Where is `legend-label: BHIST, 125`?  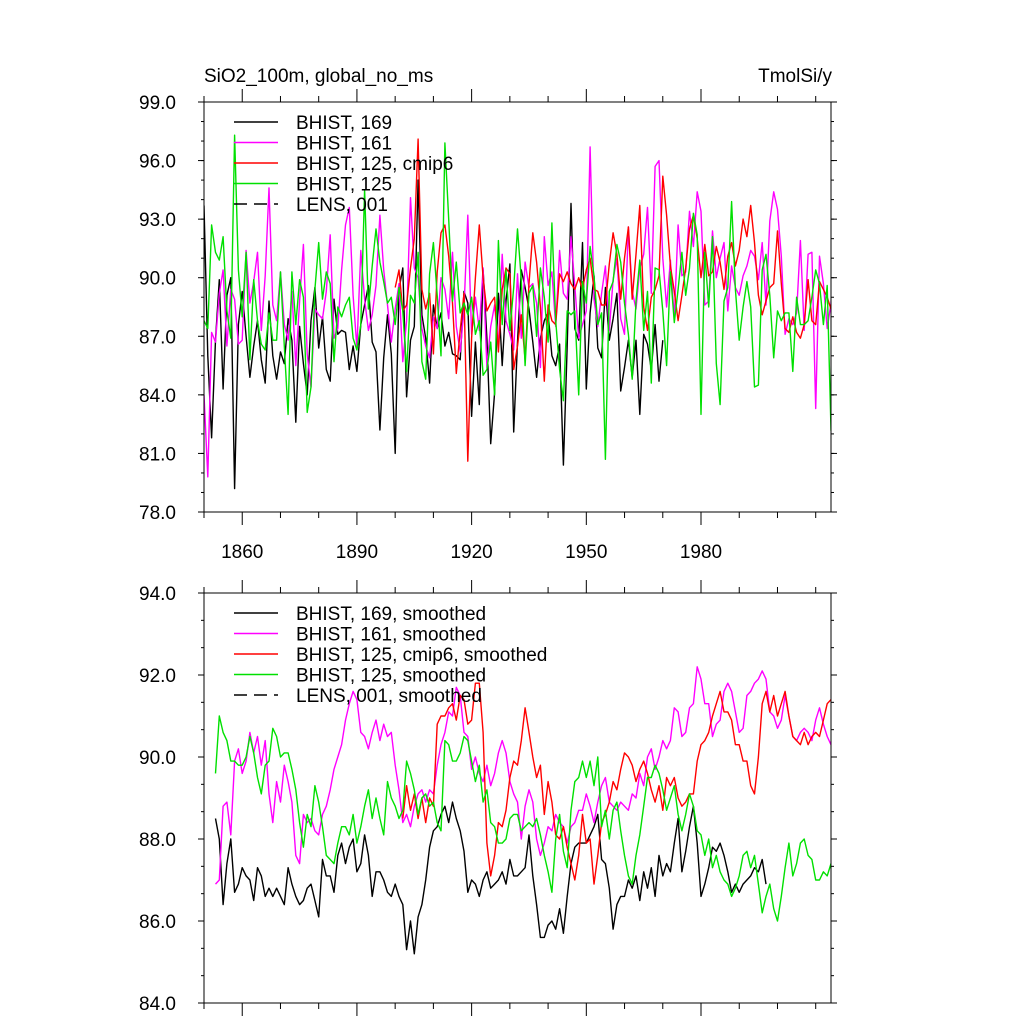
legend-label: BHIST, 125 is located at coordinates (344, 185).